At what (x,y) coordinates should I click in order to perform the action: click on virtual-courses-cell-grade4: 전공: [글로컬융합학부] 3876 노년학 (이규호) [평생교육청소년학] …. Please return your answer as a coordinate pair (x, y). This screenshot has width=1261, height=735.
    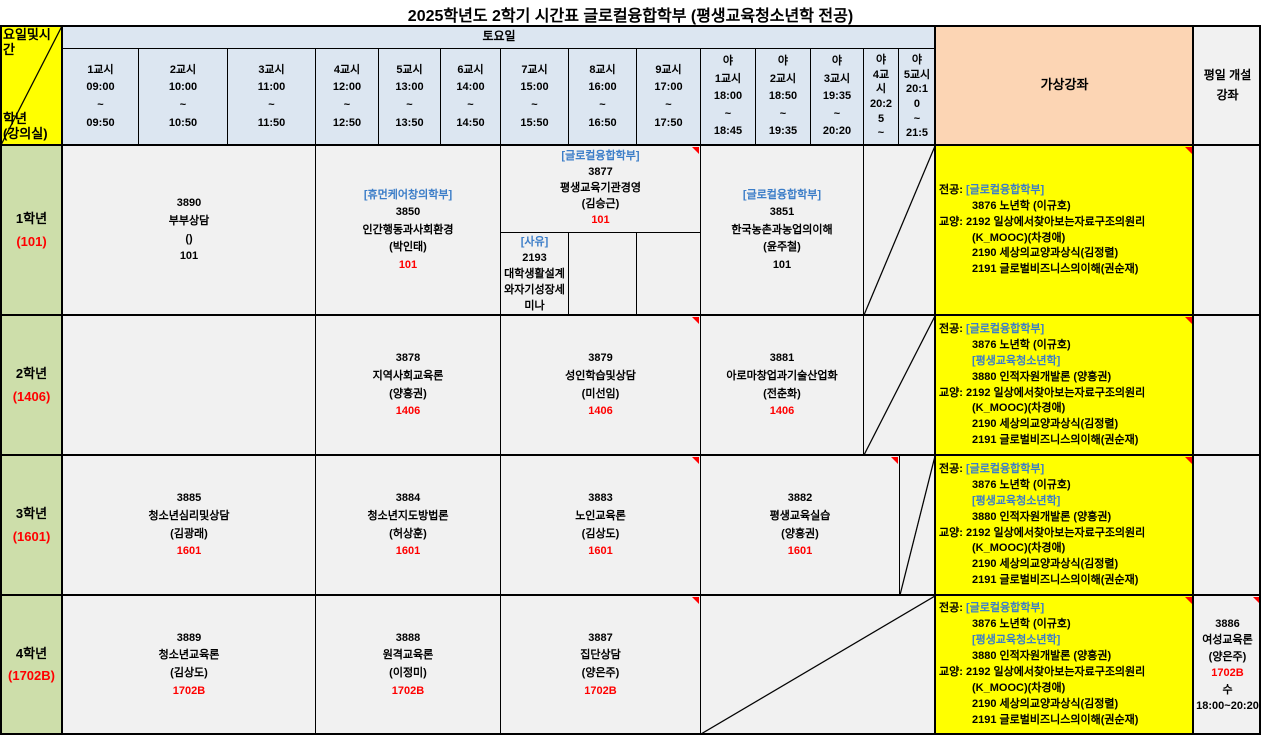
    Looking at the image, I should click on (1064, 665).